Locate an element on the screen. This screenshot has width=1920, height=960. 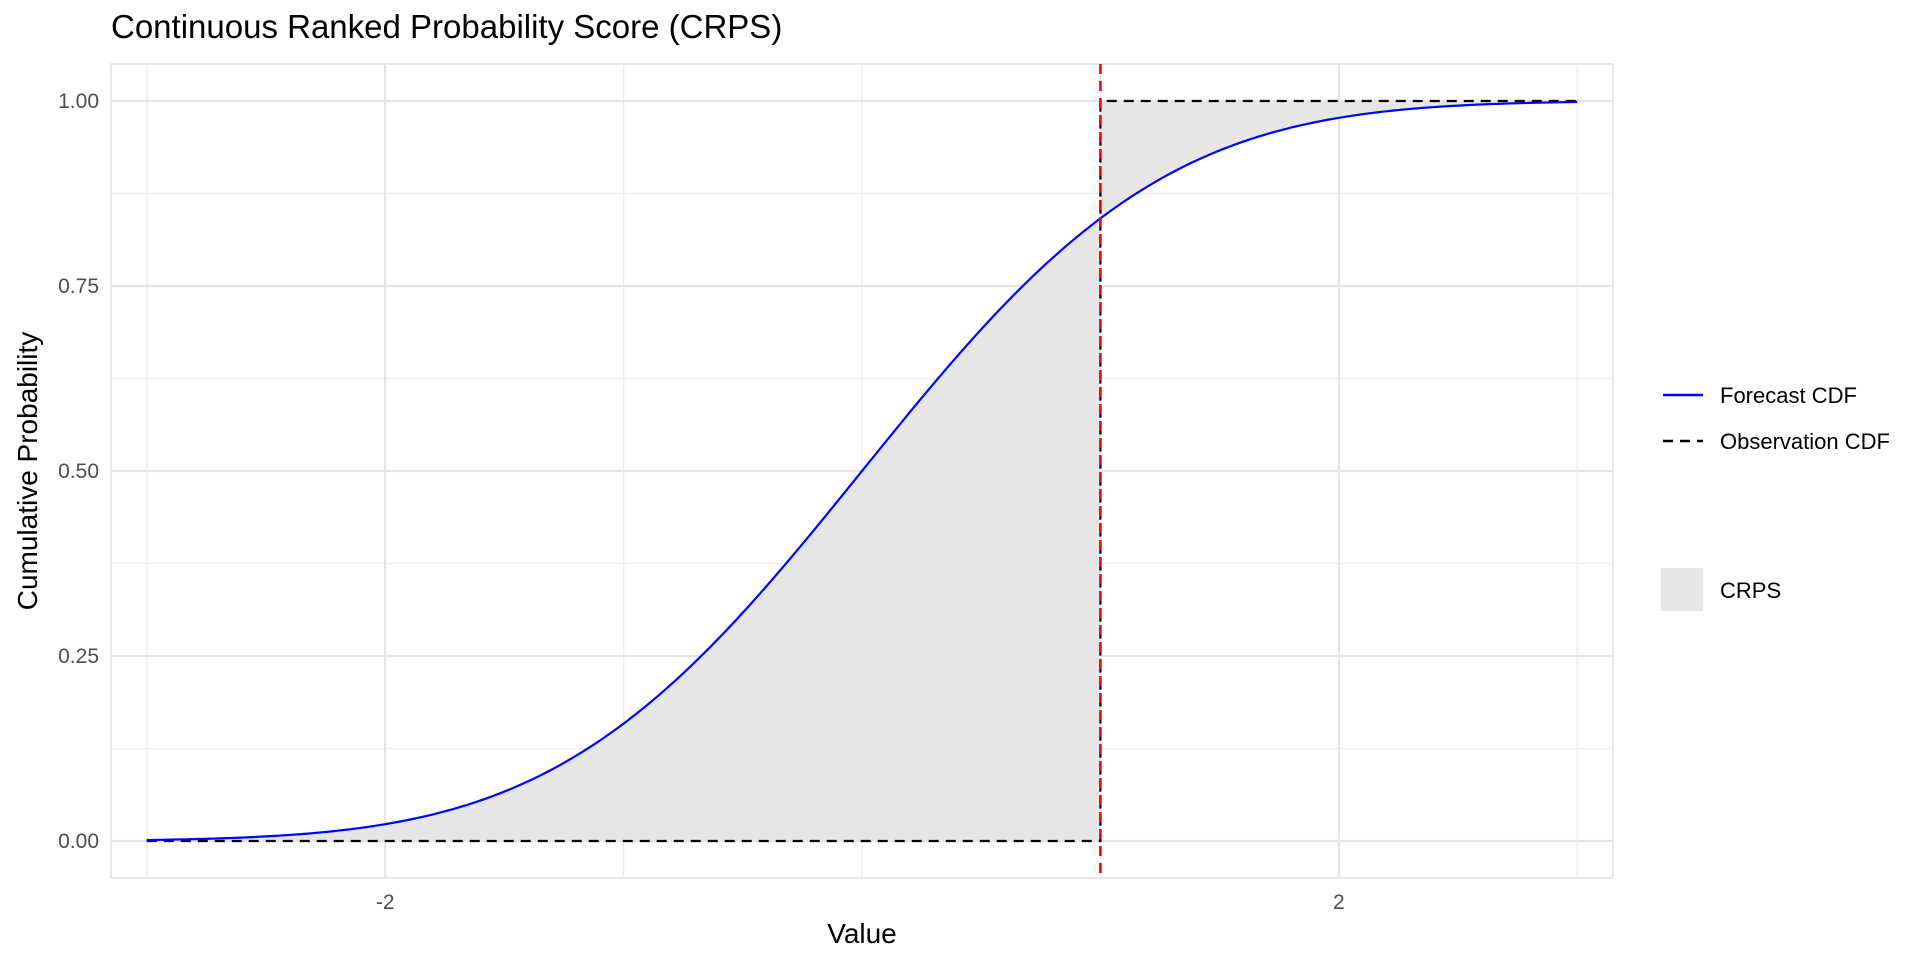
y-tick-label: 0.50 is located at coordinates (78, 471).